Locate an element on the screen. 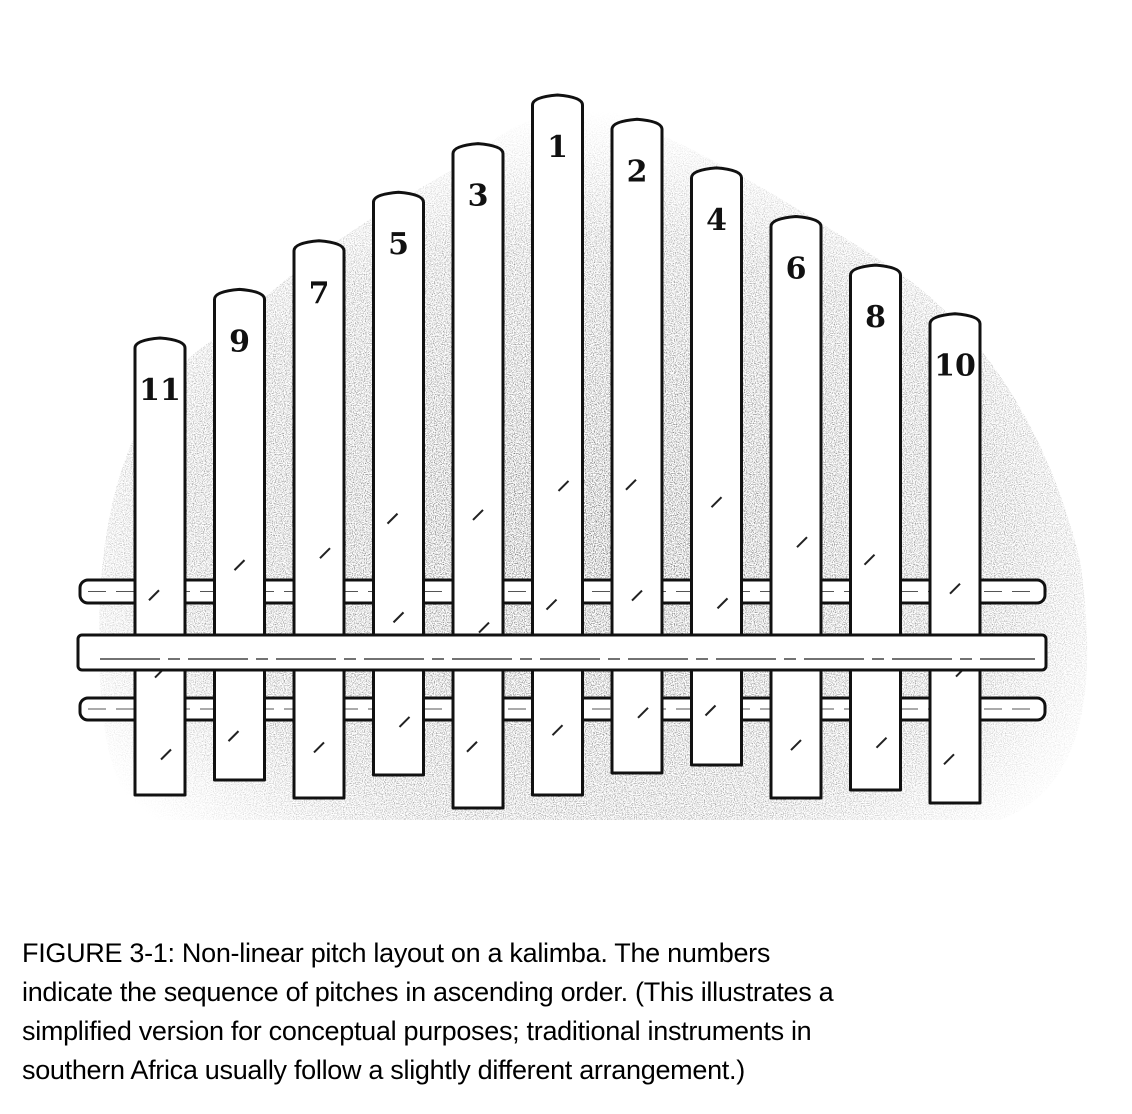  tine-number-10: 10 is located at coordinates (955, 366).